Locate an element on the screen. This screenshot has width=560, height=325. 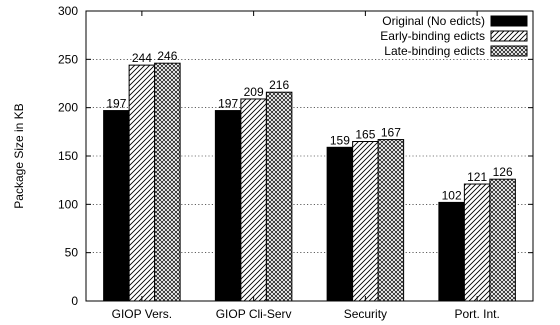
y-tick-label: 50 is located at coordinates (72, 253).